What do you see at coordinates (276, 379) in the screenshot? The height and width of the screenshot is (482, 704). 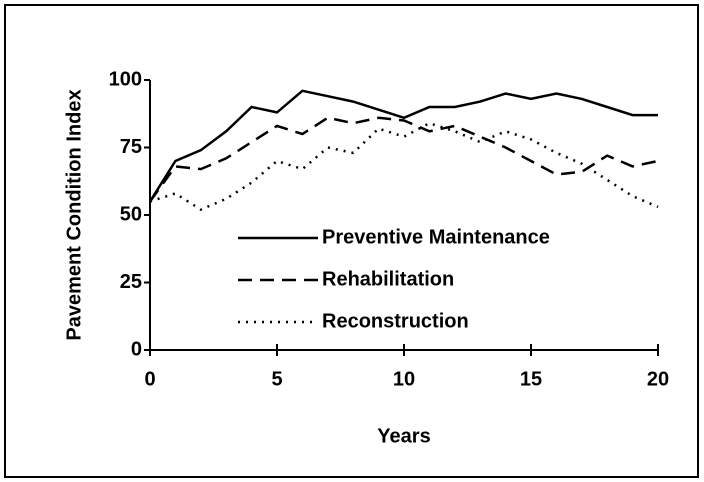 I see `x-tick-label: 5` at bounding box center [276, 379].